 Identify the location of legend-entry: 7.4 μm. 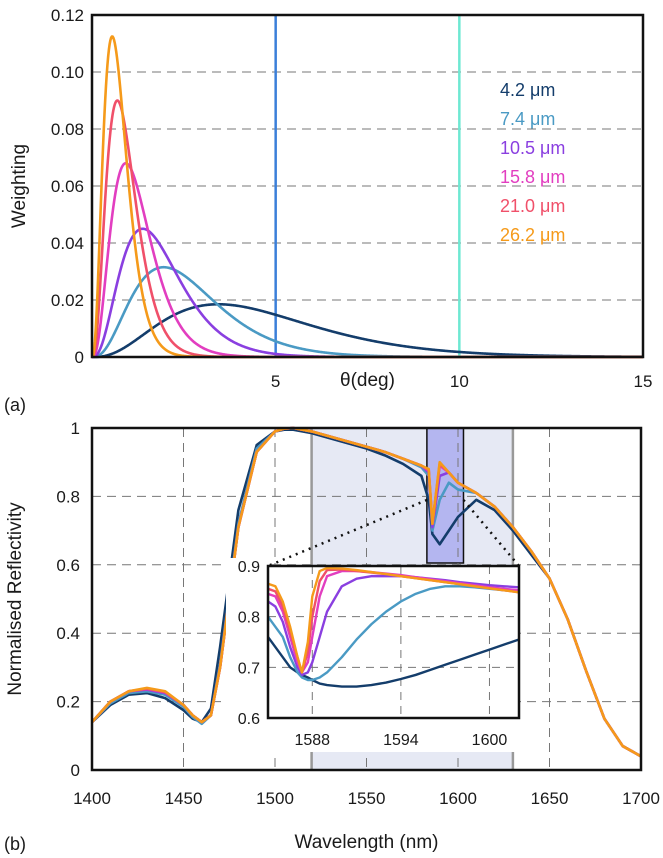
(527, 119).